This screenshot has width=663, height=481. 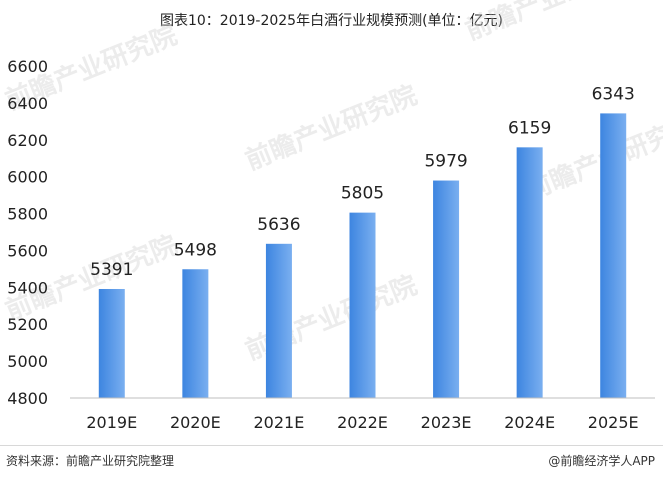 I want to click on x-tick-label: 2025E, so click(x=613, y=422).